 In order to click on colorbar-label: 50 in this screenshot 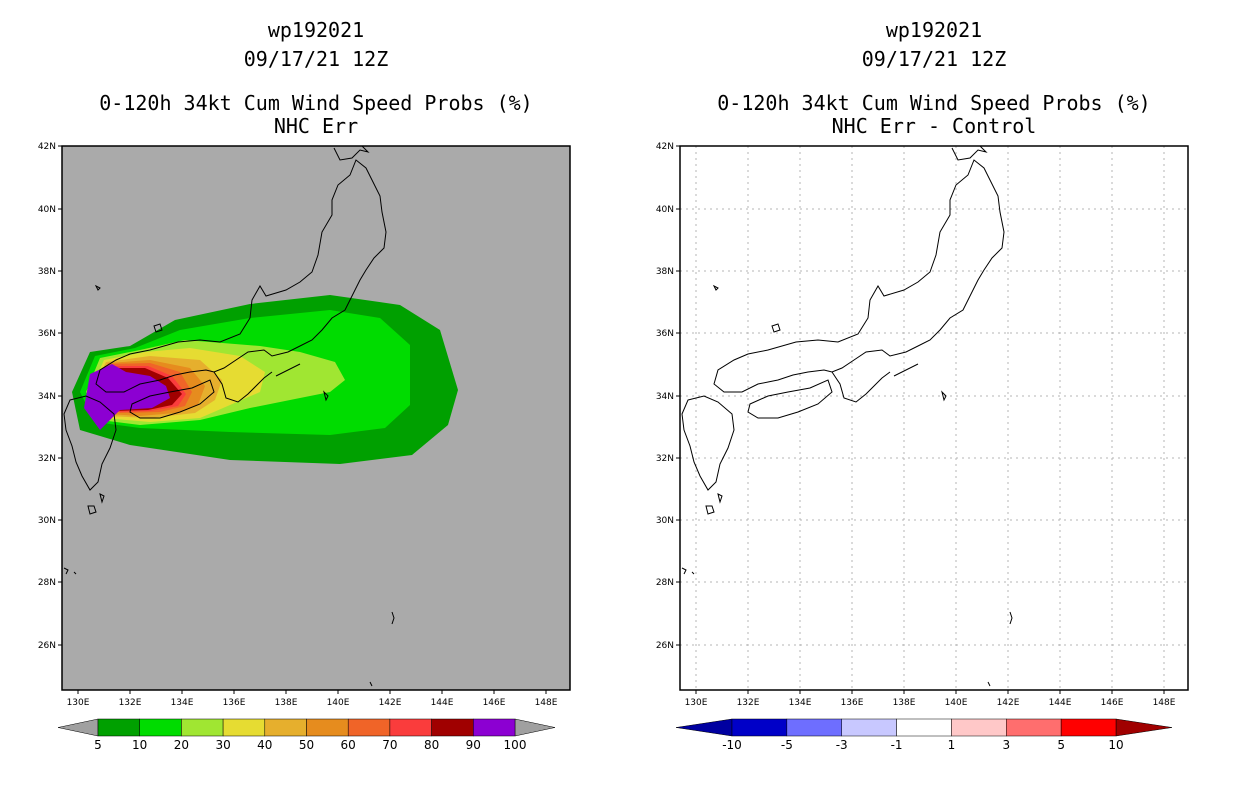, I will do `click(306, 745)`.